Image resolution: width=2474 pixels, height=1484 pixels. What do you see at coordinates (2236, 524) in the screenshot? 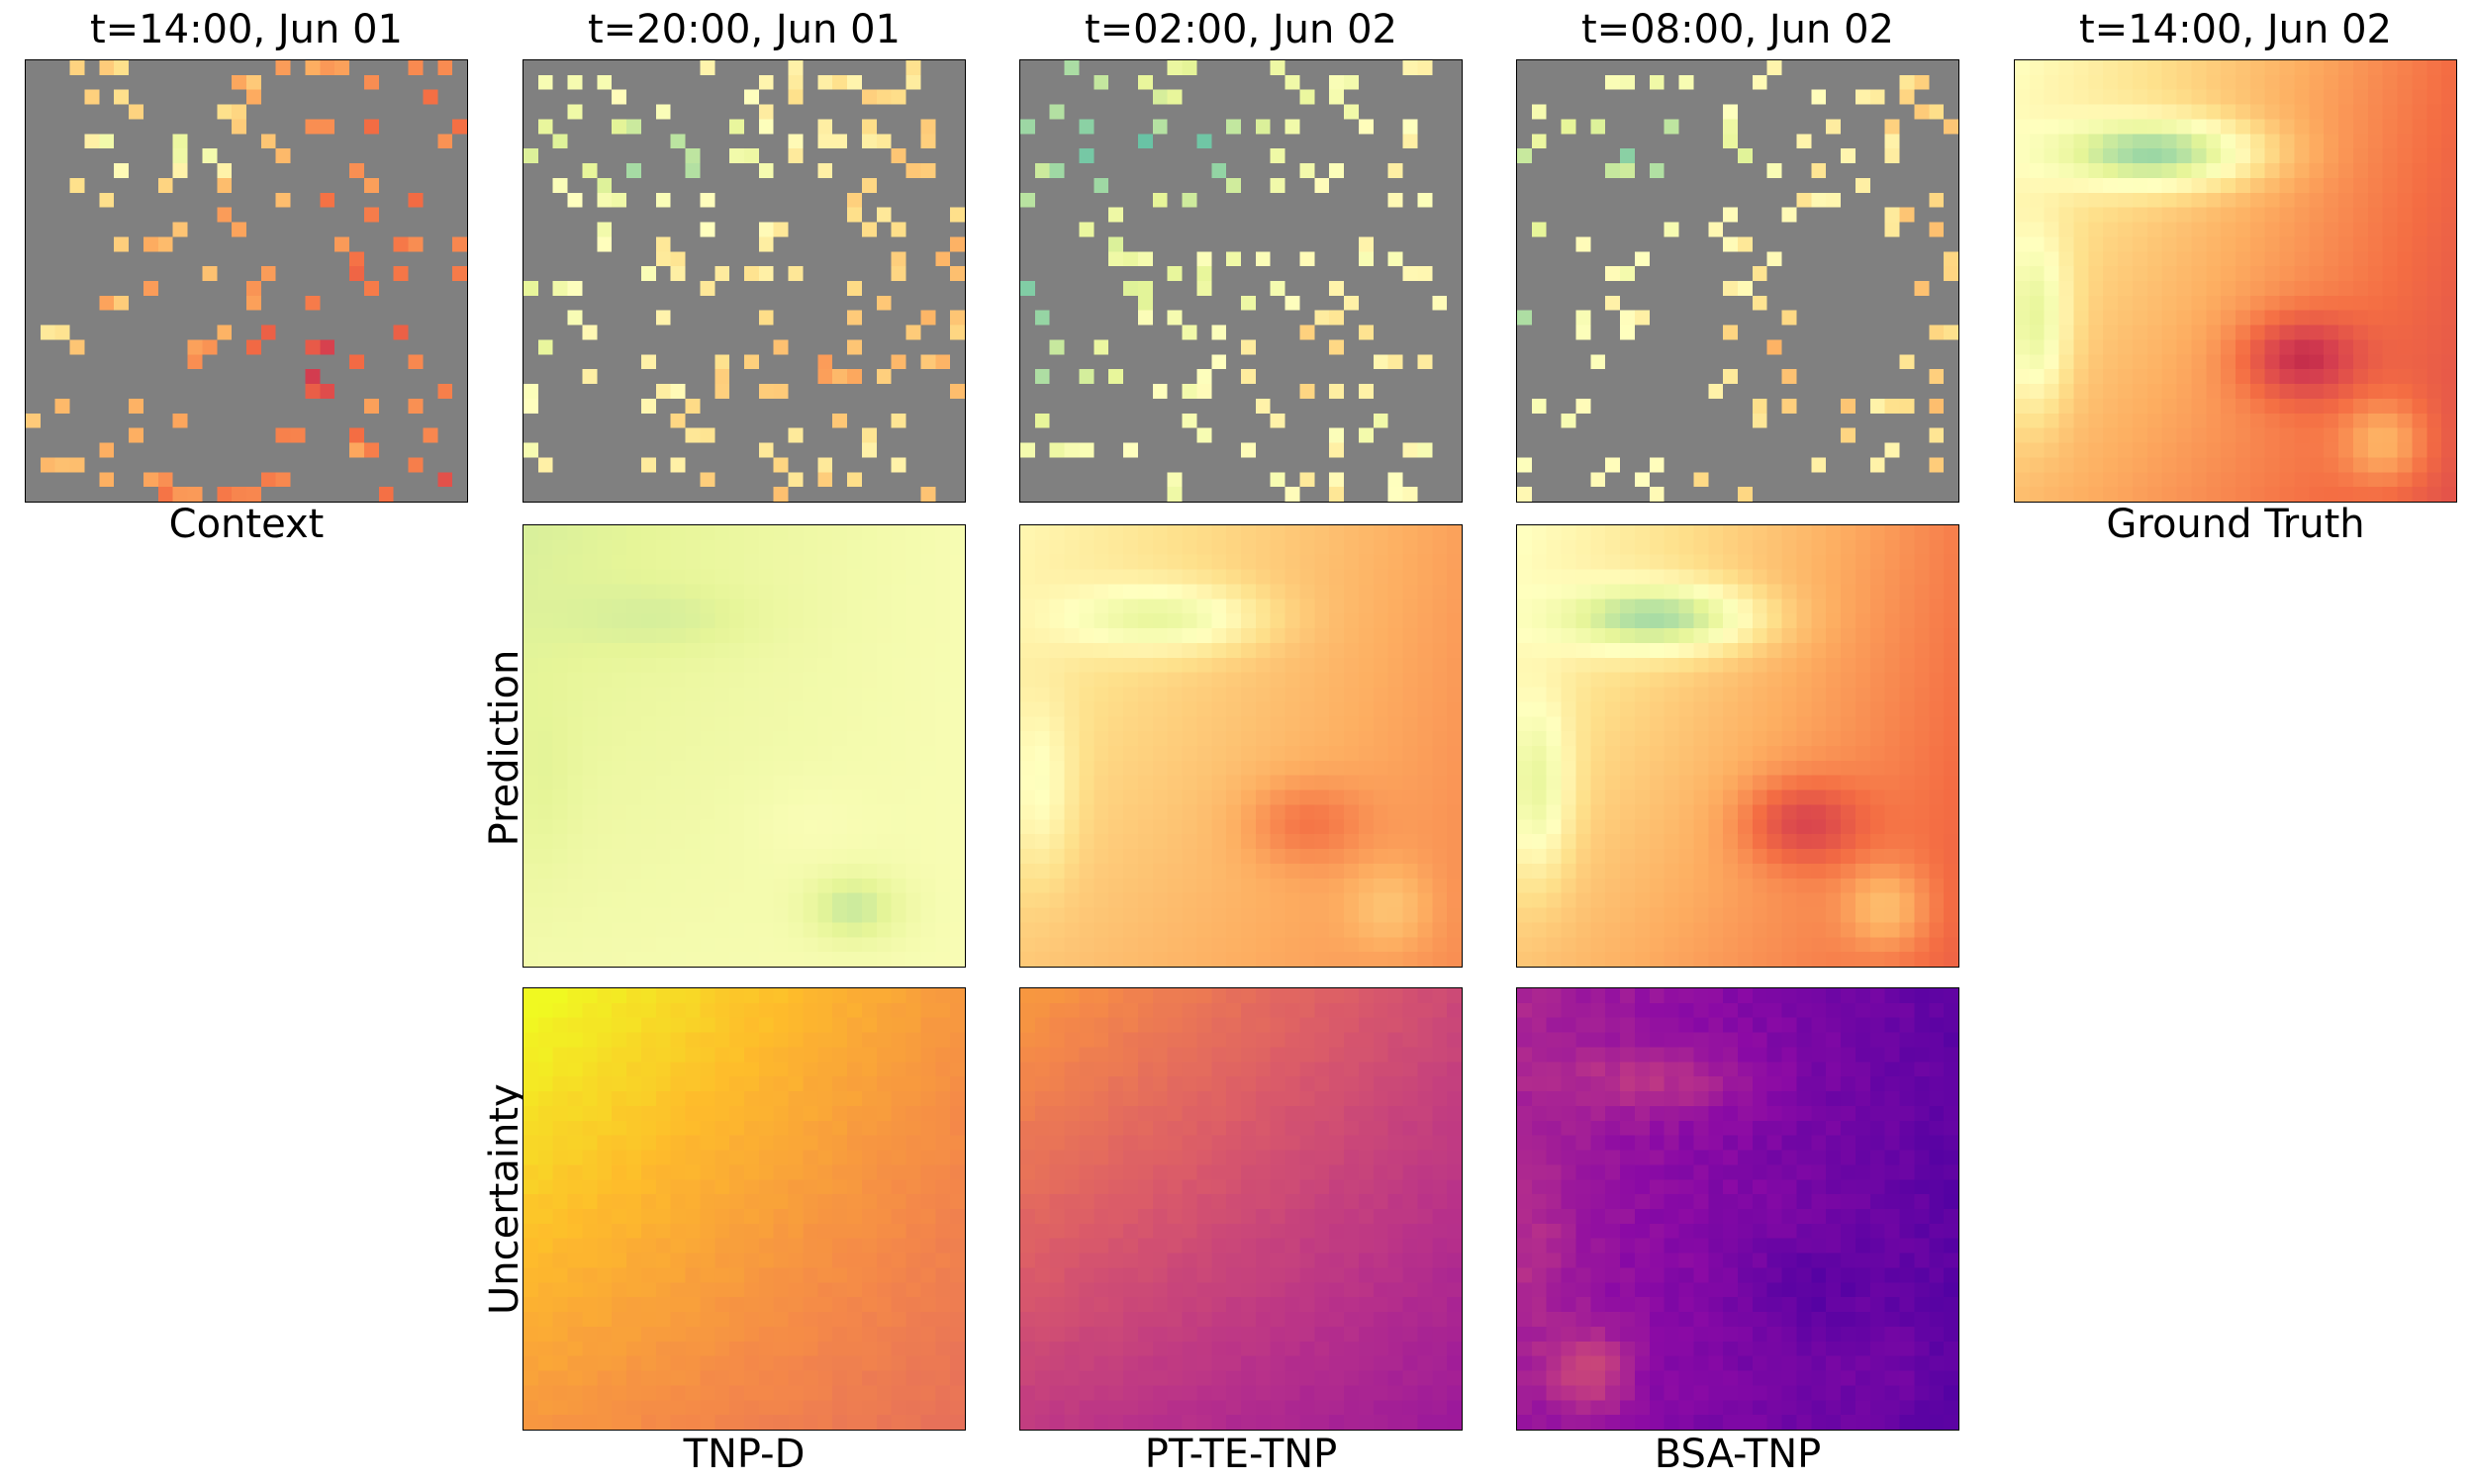
I see `ground-truth-label: Ground Truth` at bounding box center [2236, 524].